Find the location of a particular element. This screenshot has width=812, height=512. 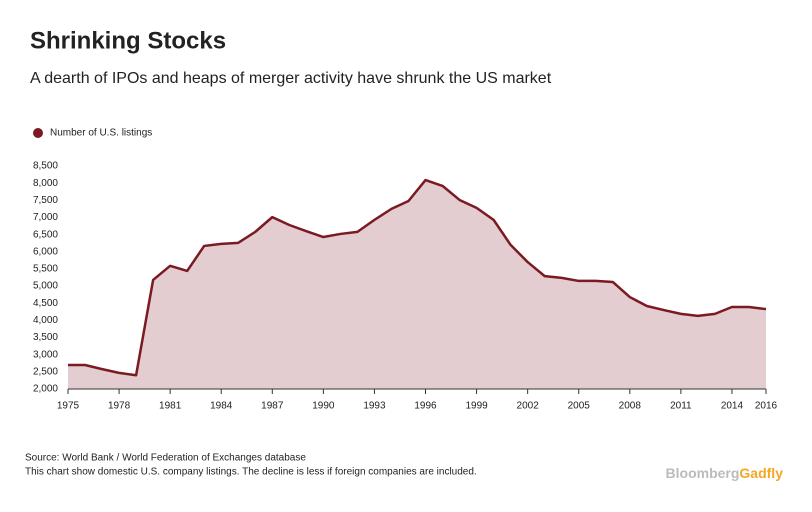

y-tick-label: 4,500 is located at coordinates (45, 303).